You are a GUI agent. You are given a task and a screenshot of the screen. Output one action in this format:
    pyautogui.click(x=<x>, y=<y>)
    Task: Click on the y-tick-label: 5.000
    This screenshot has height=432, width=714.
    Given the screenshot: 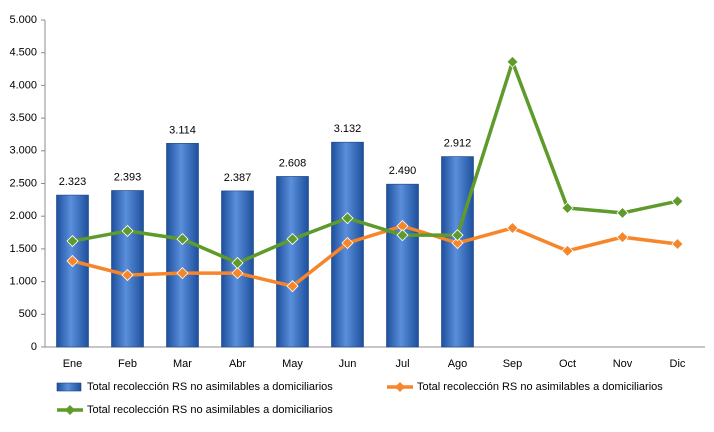 What is the action you would take?
    pyautogui.click(x=23, y=20)
    